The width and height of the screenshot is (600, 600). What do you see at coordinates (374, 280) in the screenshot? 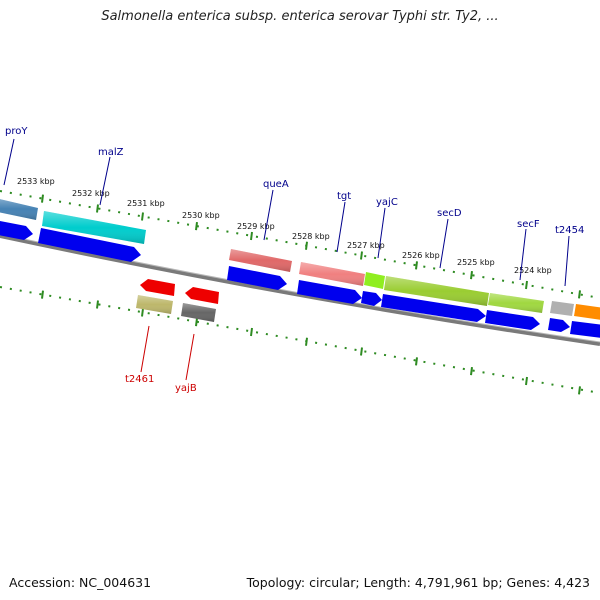
I see `gene-yajC` at bounding box center [374, 280].